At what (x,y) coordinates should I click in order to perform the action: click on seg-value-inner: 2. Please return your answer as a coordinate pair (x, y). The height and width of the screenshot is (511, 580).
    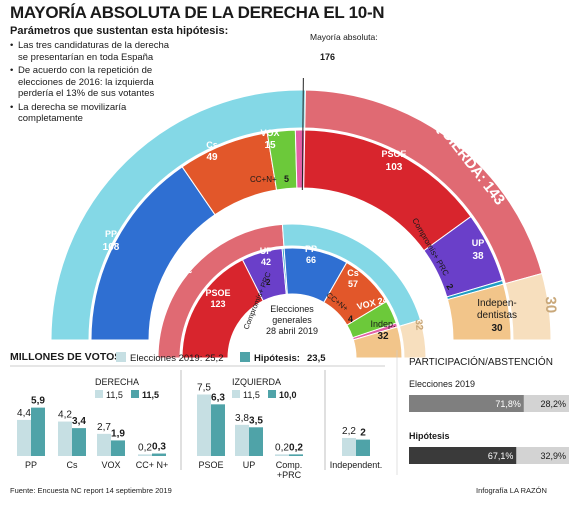
    Looking at the image, I should click on (268, 282).